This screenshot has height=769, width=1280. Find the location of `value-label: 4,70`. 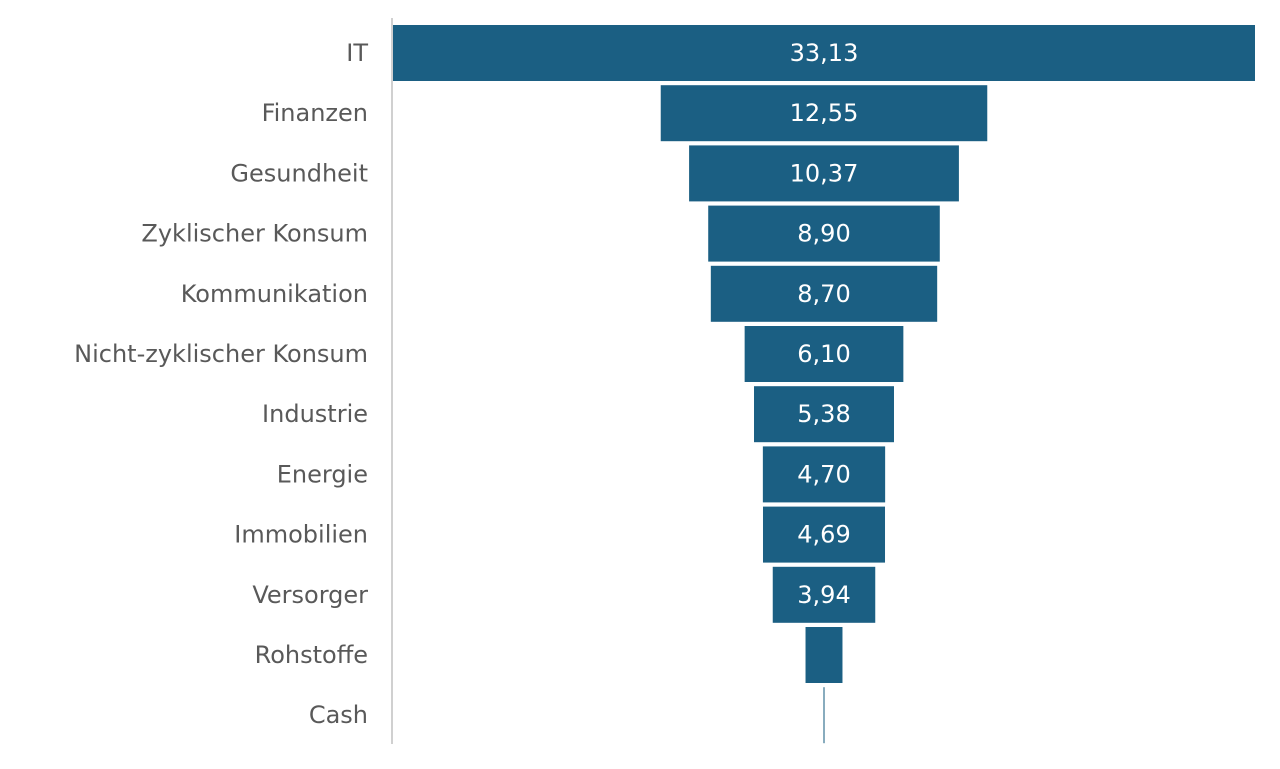

value-label: 4,70 is located at coordinates (823, 474).